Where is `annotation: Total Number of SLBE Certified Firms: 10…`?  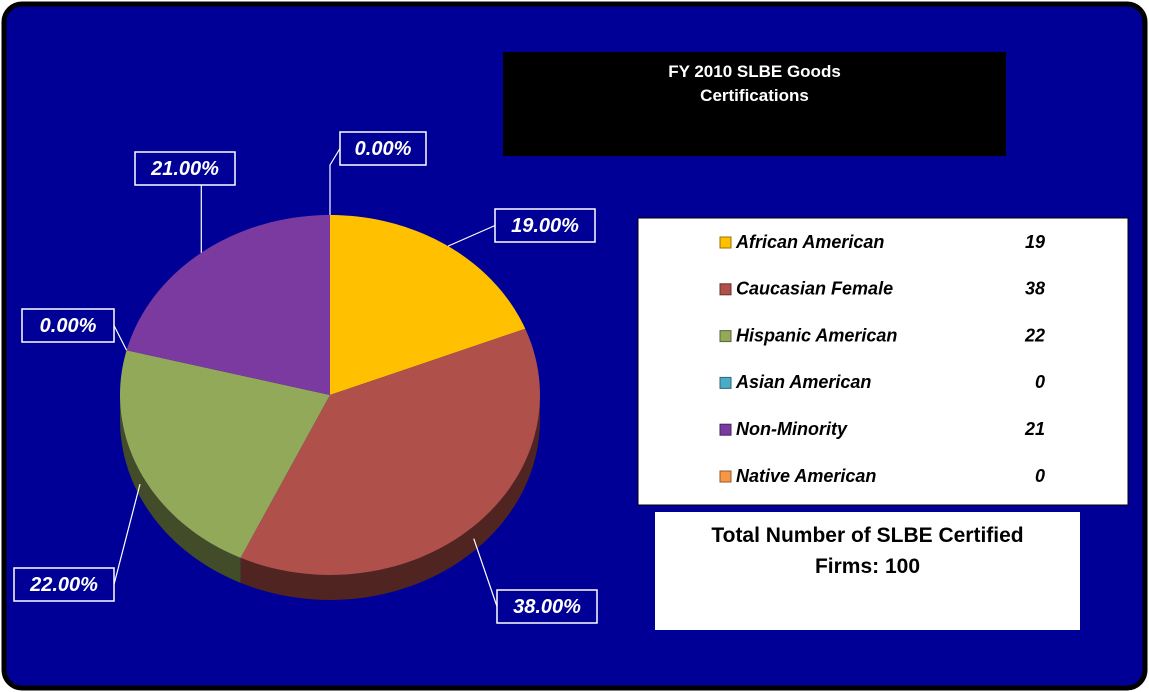
annotation: Total Number of SLBE Certified Firms: 10… is located at coordinates (867, 551).